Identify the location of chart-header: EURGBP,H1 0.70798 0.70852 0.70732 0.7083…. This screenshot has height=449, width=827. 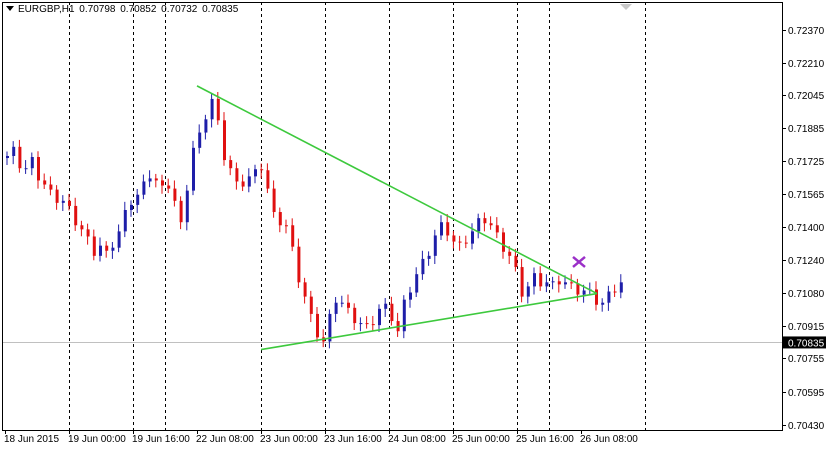
(123, 9).